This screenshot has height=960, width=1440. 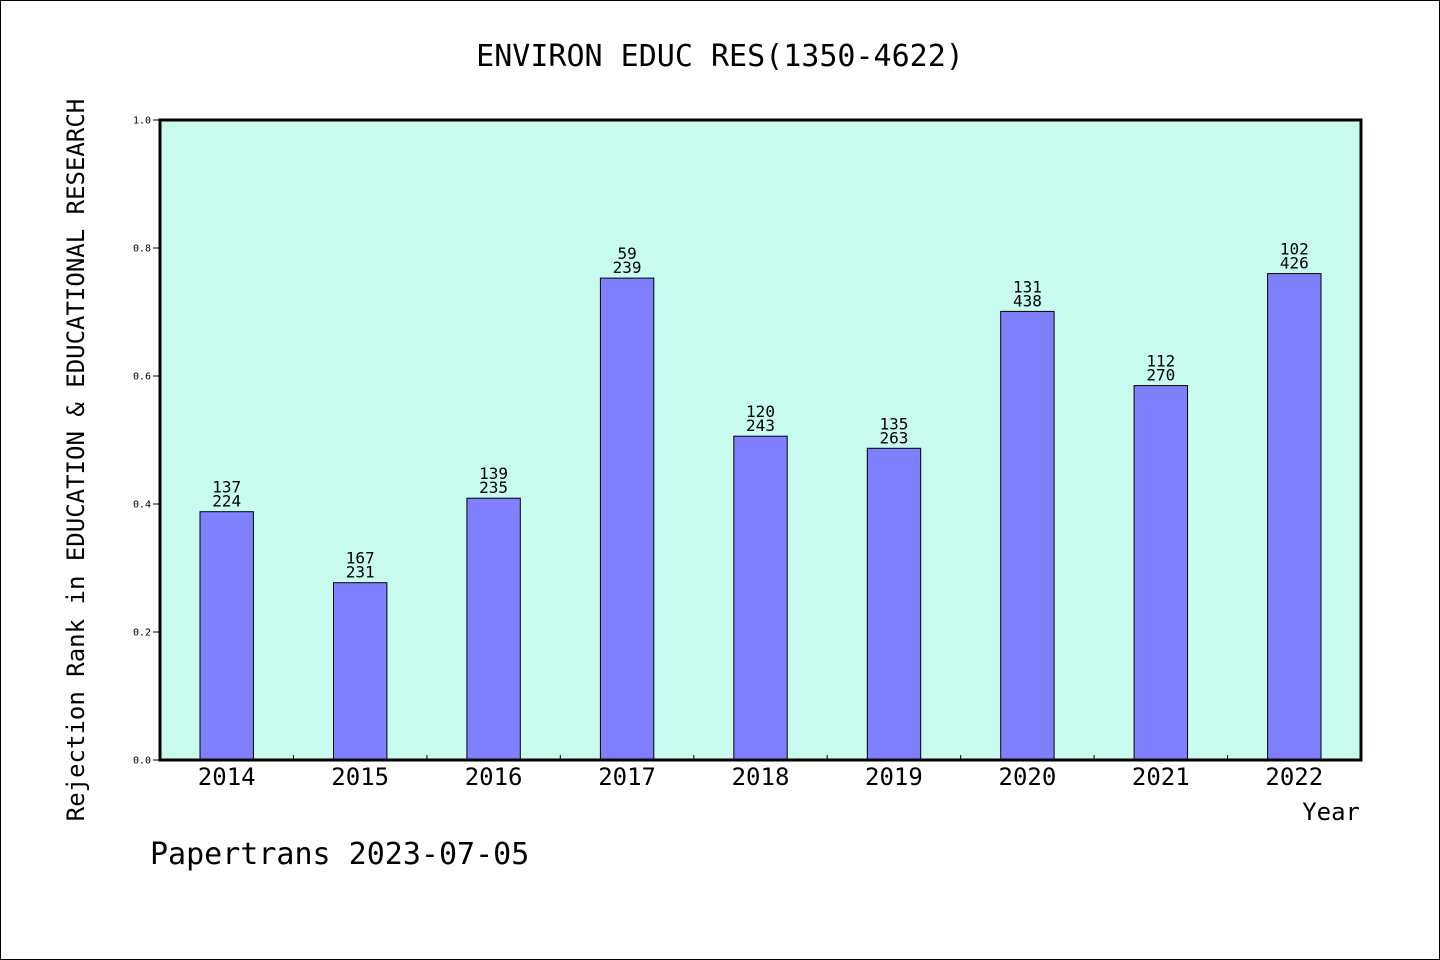 What do you see at coordinates (226, 636) in the screenshot?
I see `bar-2014` at bounding box center [226, 636].